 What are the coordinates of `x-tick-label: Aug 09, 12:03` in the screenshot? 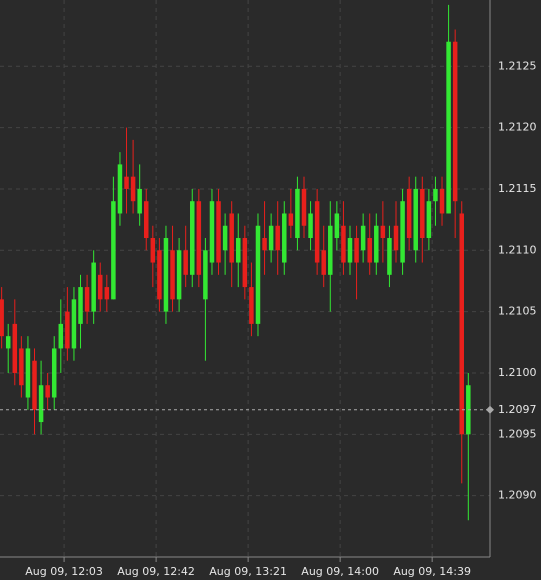 It's located at (64, 571).